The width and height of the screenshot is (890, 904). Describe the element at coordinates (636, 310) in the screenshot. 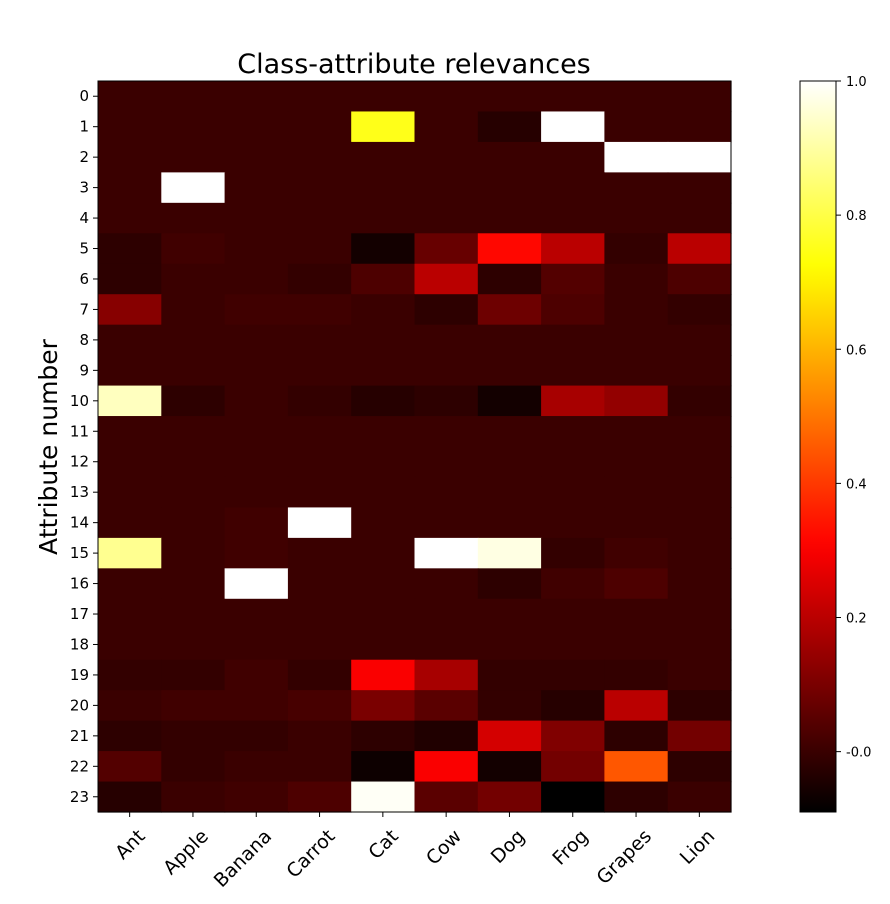

I see `heatmap-cell-7-Grapes` at that location.